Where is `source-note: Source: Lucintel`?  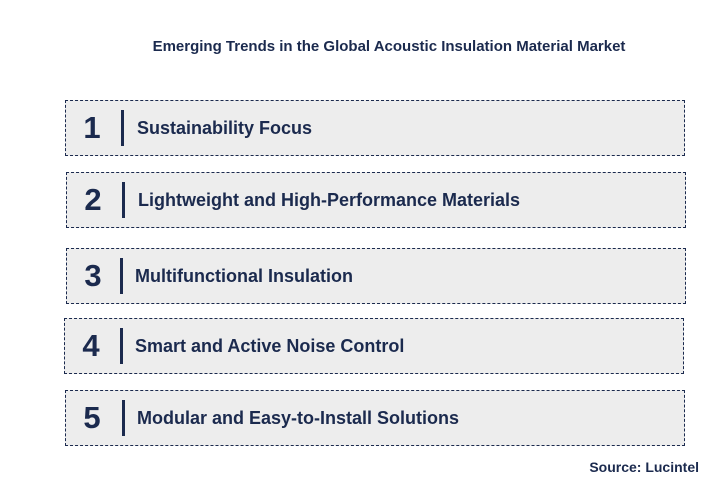 source-note: Source: Lucintel is located at coordinates (644, 467).